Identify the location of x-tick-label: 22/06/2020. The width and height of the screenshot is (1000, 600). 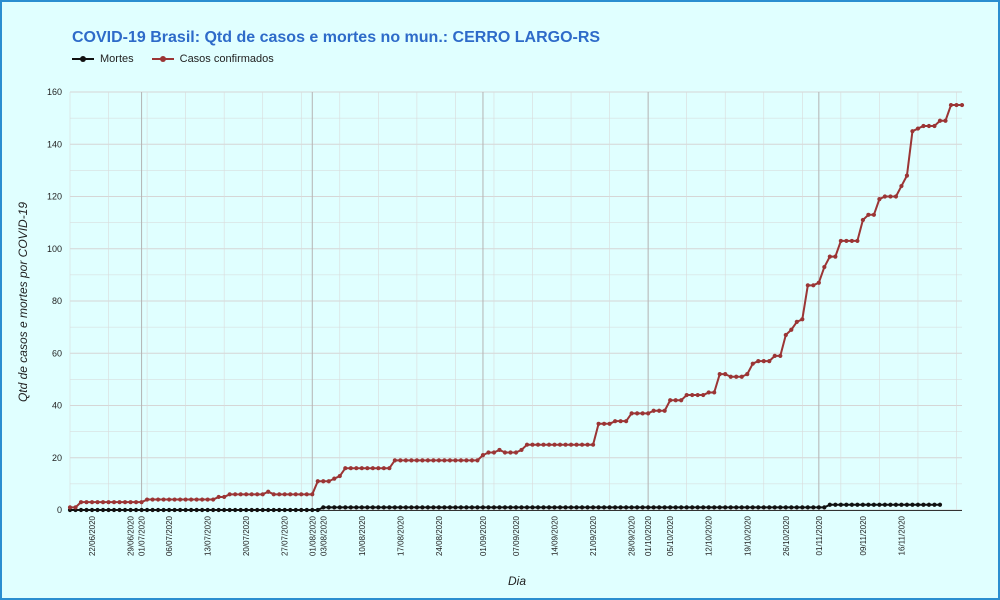
(92, 535).